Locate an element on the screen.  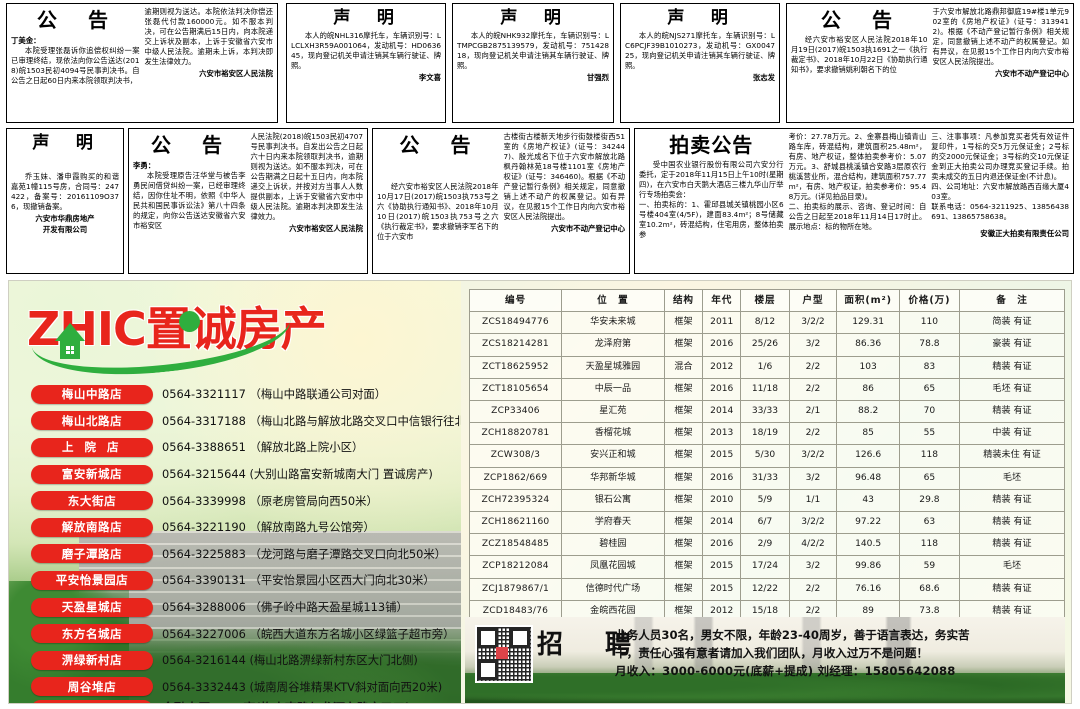
store-row: 磨子潭路店 0564-3225883 （龙河路与磨子潭路交叉口向北50米） is located at coordinates (246, 554).